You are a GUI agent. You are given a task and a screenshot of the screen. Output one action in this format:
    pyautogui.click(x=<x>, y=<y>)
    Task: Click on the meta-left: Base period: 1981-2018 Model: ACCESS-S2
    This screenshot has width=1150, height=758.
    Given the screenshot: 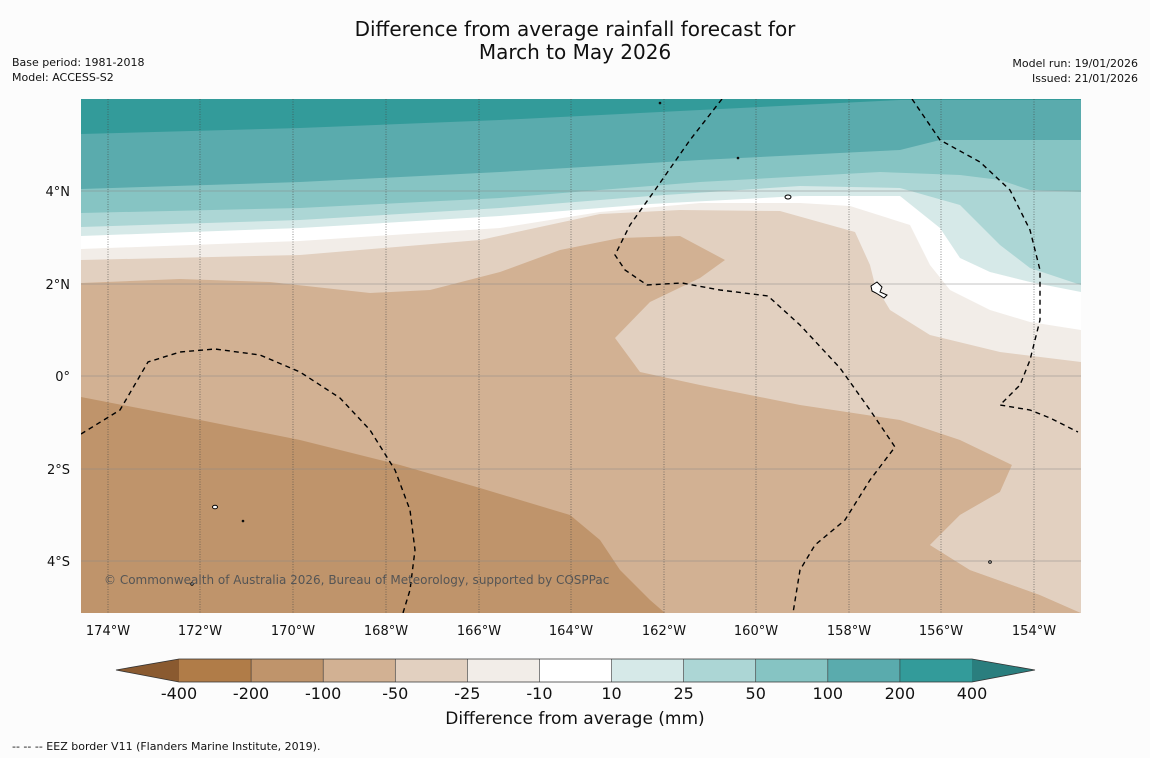 What is the action you would take?
    pyautogui.click(x=78, y=70)
    